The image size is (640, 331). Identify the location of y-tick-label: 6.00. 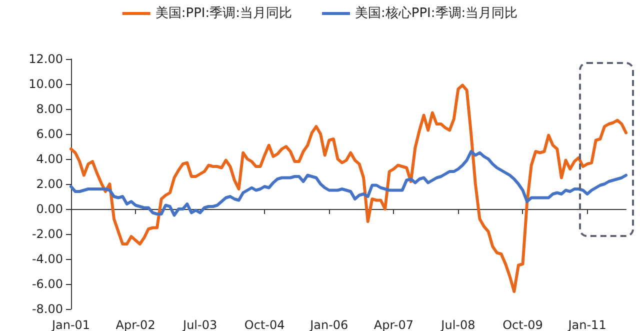
(49, 134).